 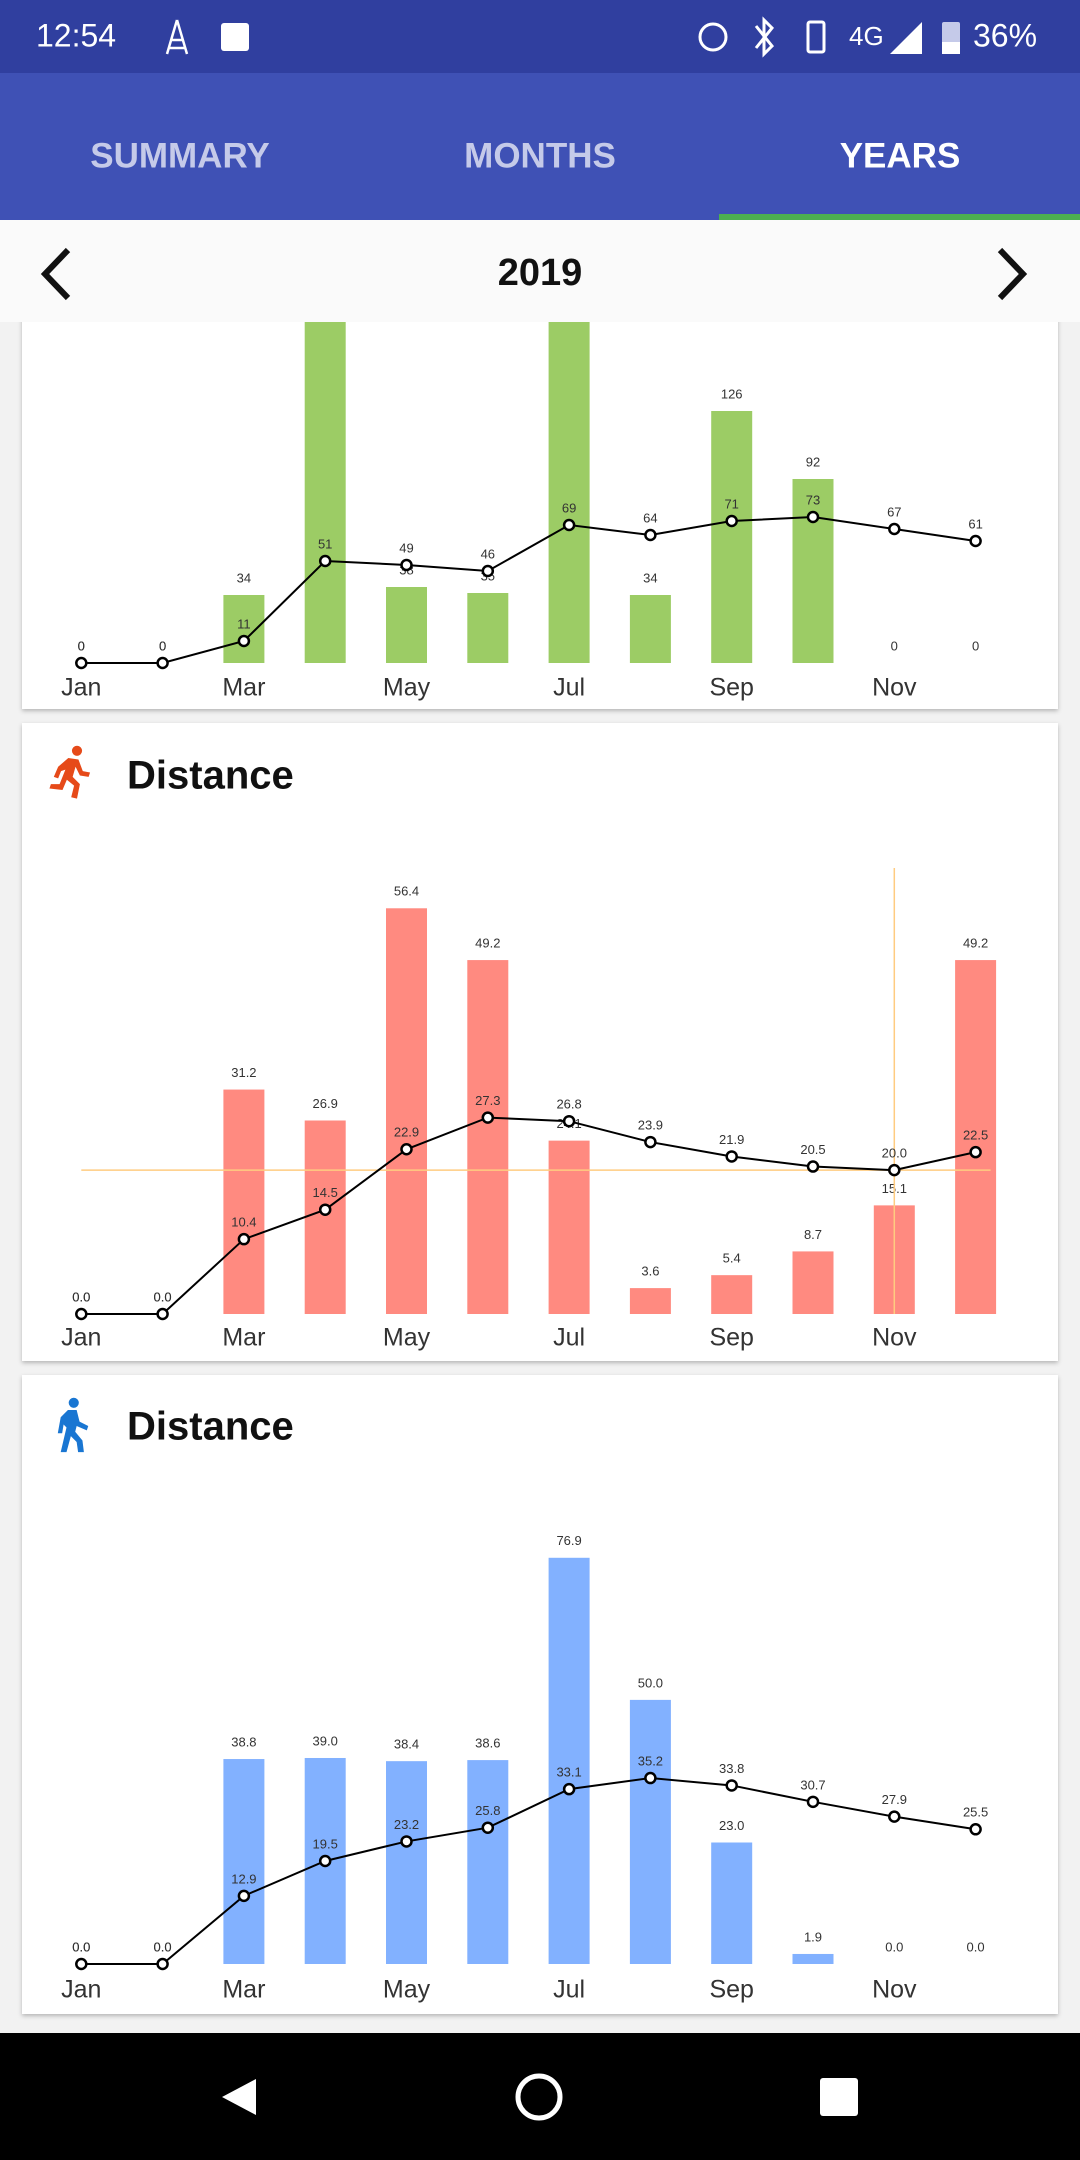 I want to click on next-year-button, so click(x=1012, y=274).